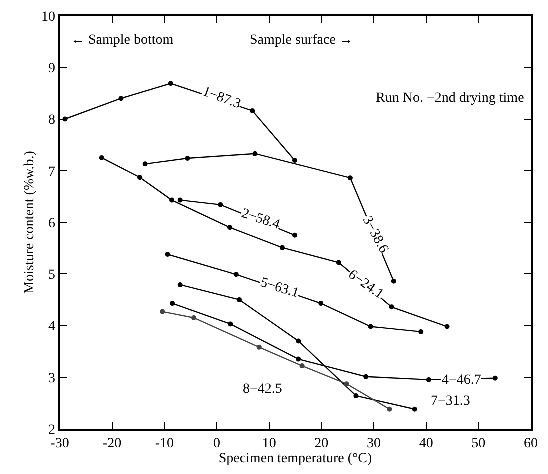 Image resolution: width=548 pixels, height=474 pixels. Describe the element at coordinates (262, 389) in the screenshot. I see `annotation: 8−42.5` at that location.